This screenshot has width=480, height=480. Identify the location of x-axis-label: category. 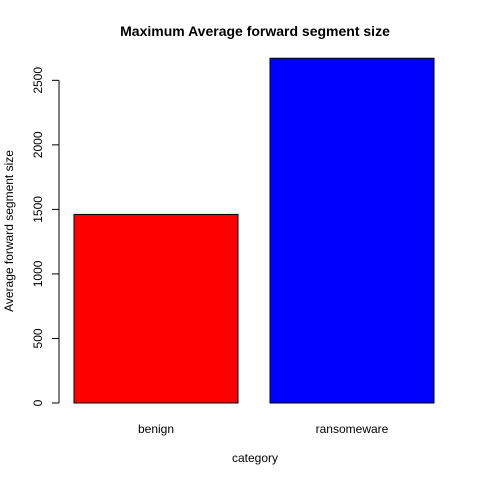
(255, 458).